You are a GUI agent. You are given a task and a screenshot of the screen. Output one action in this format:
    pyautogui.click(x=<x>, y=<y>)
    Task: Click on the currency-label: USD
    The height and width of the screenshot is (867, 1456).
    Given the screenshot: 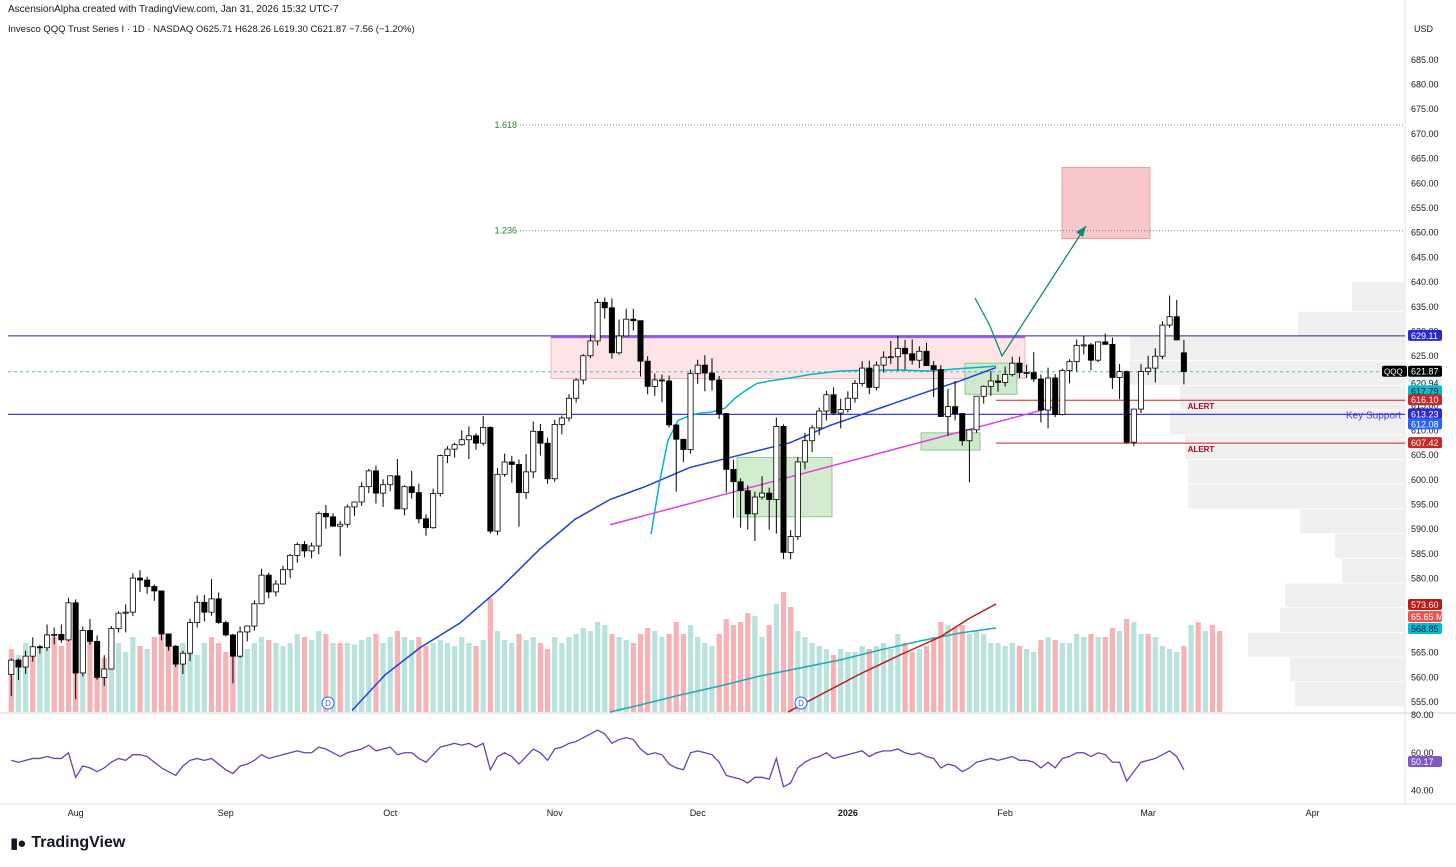 What is the action you would take?
    pyautogui.click(x=1424, y=29)
    